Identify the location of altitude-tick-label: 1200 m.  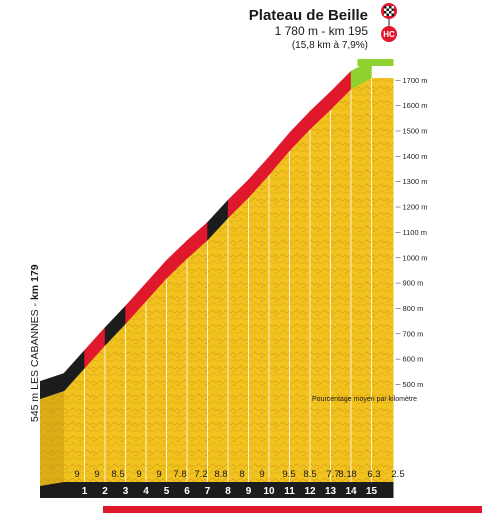
(415, 207).